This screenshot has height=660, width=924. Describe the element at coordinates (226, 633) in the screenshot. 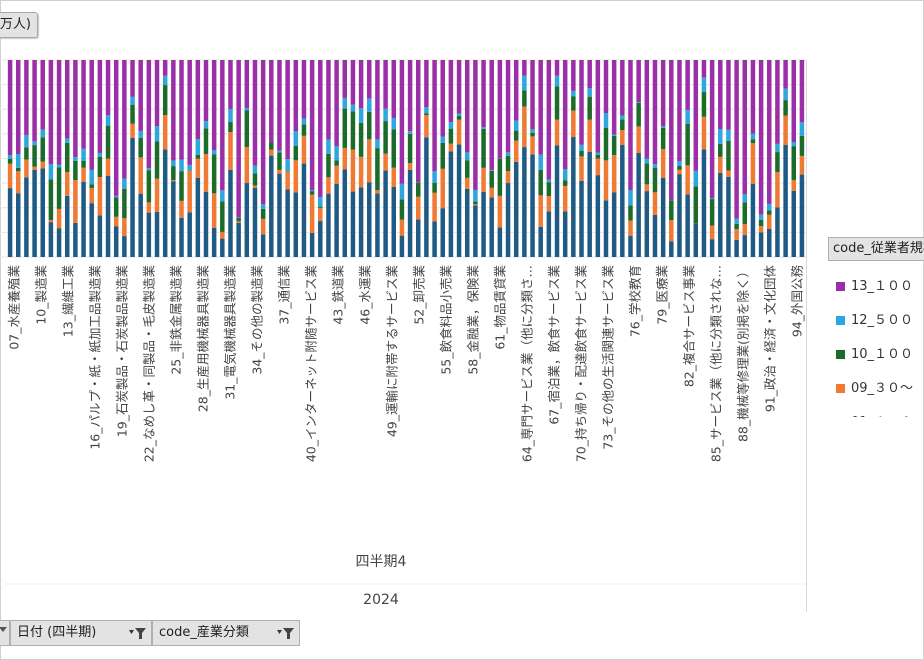

I see `filter-button-industry-code: code_産業分類` at that location.